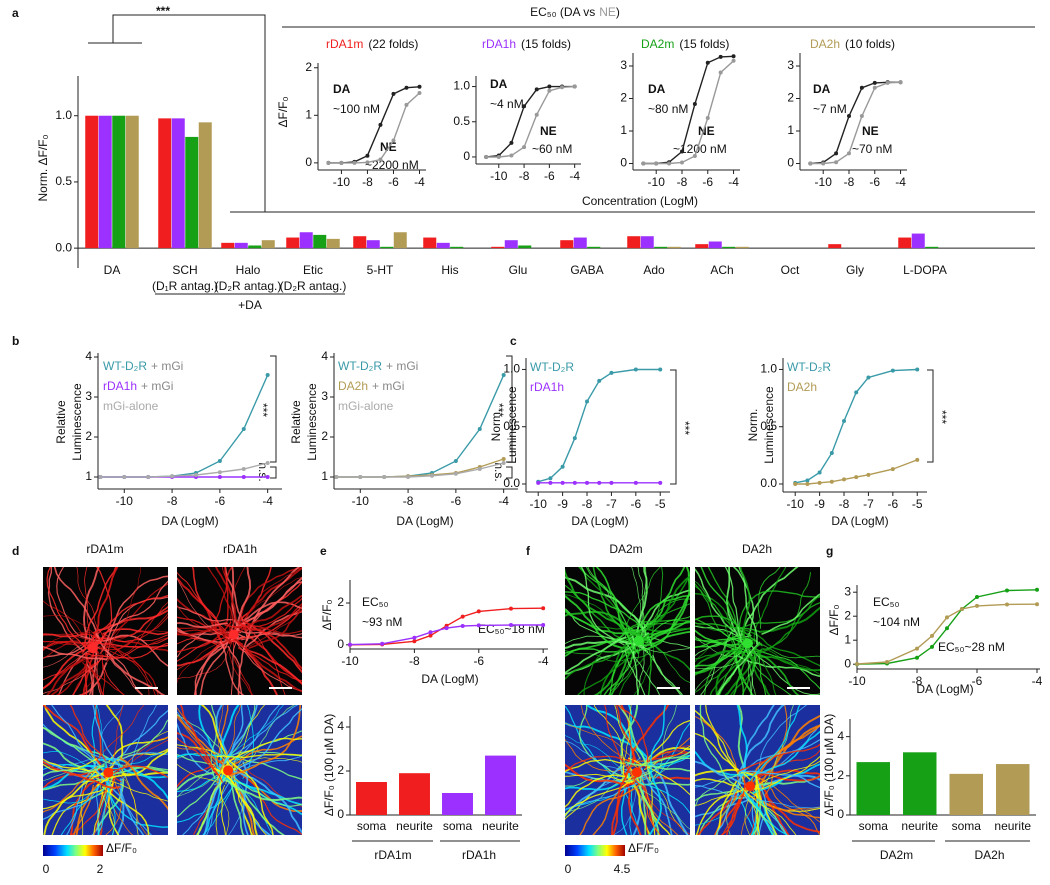 This screenshot has height=885, width=1050. Describe the element at coordinates (313, 270) in the screenshot. I see `x-tick-label: Etic` at that location.